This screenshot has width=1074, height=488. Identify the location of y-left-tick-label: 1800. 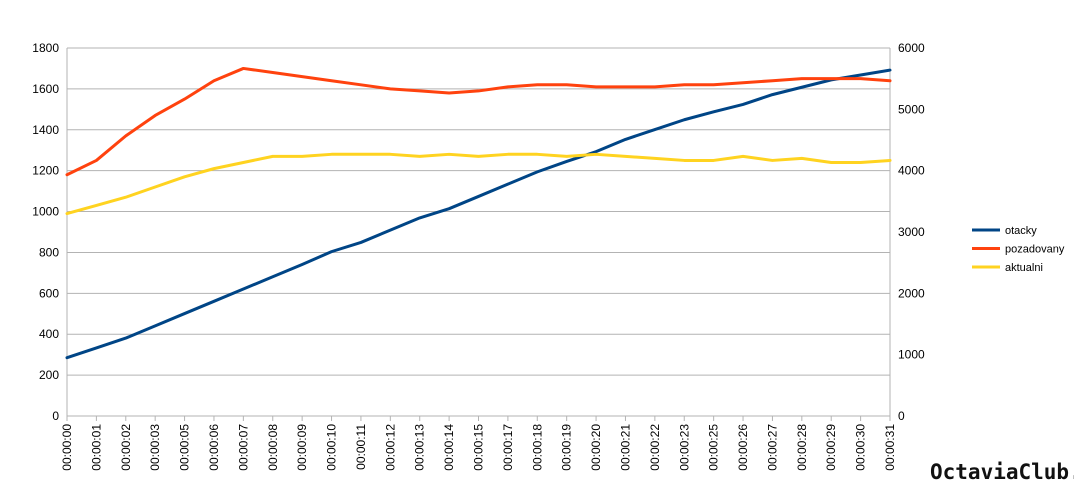
(45, 48).